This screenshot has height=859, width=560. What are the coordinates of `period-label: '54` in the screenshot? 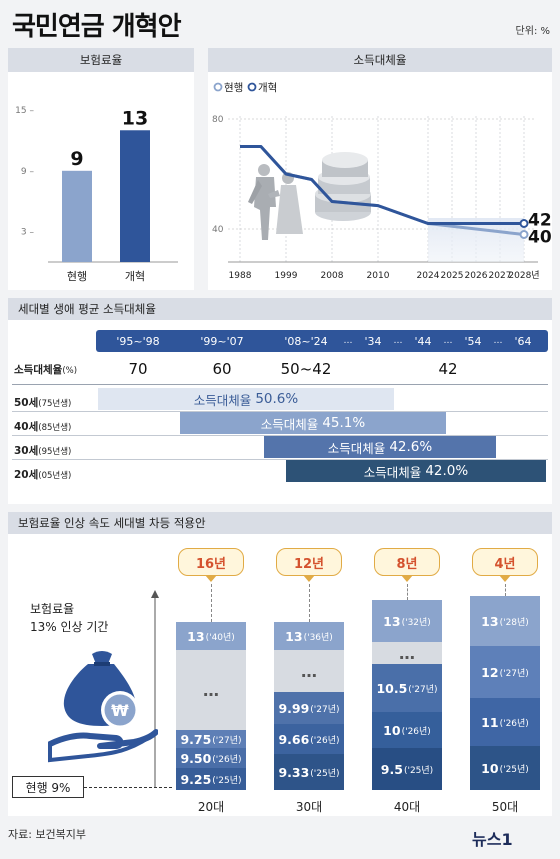 It's located at (473, 341).